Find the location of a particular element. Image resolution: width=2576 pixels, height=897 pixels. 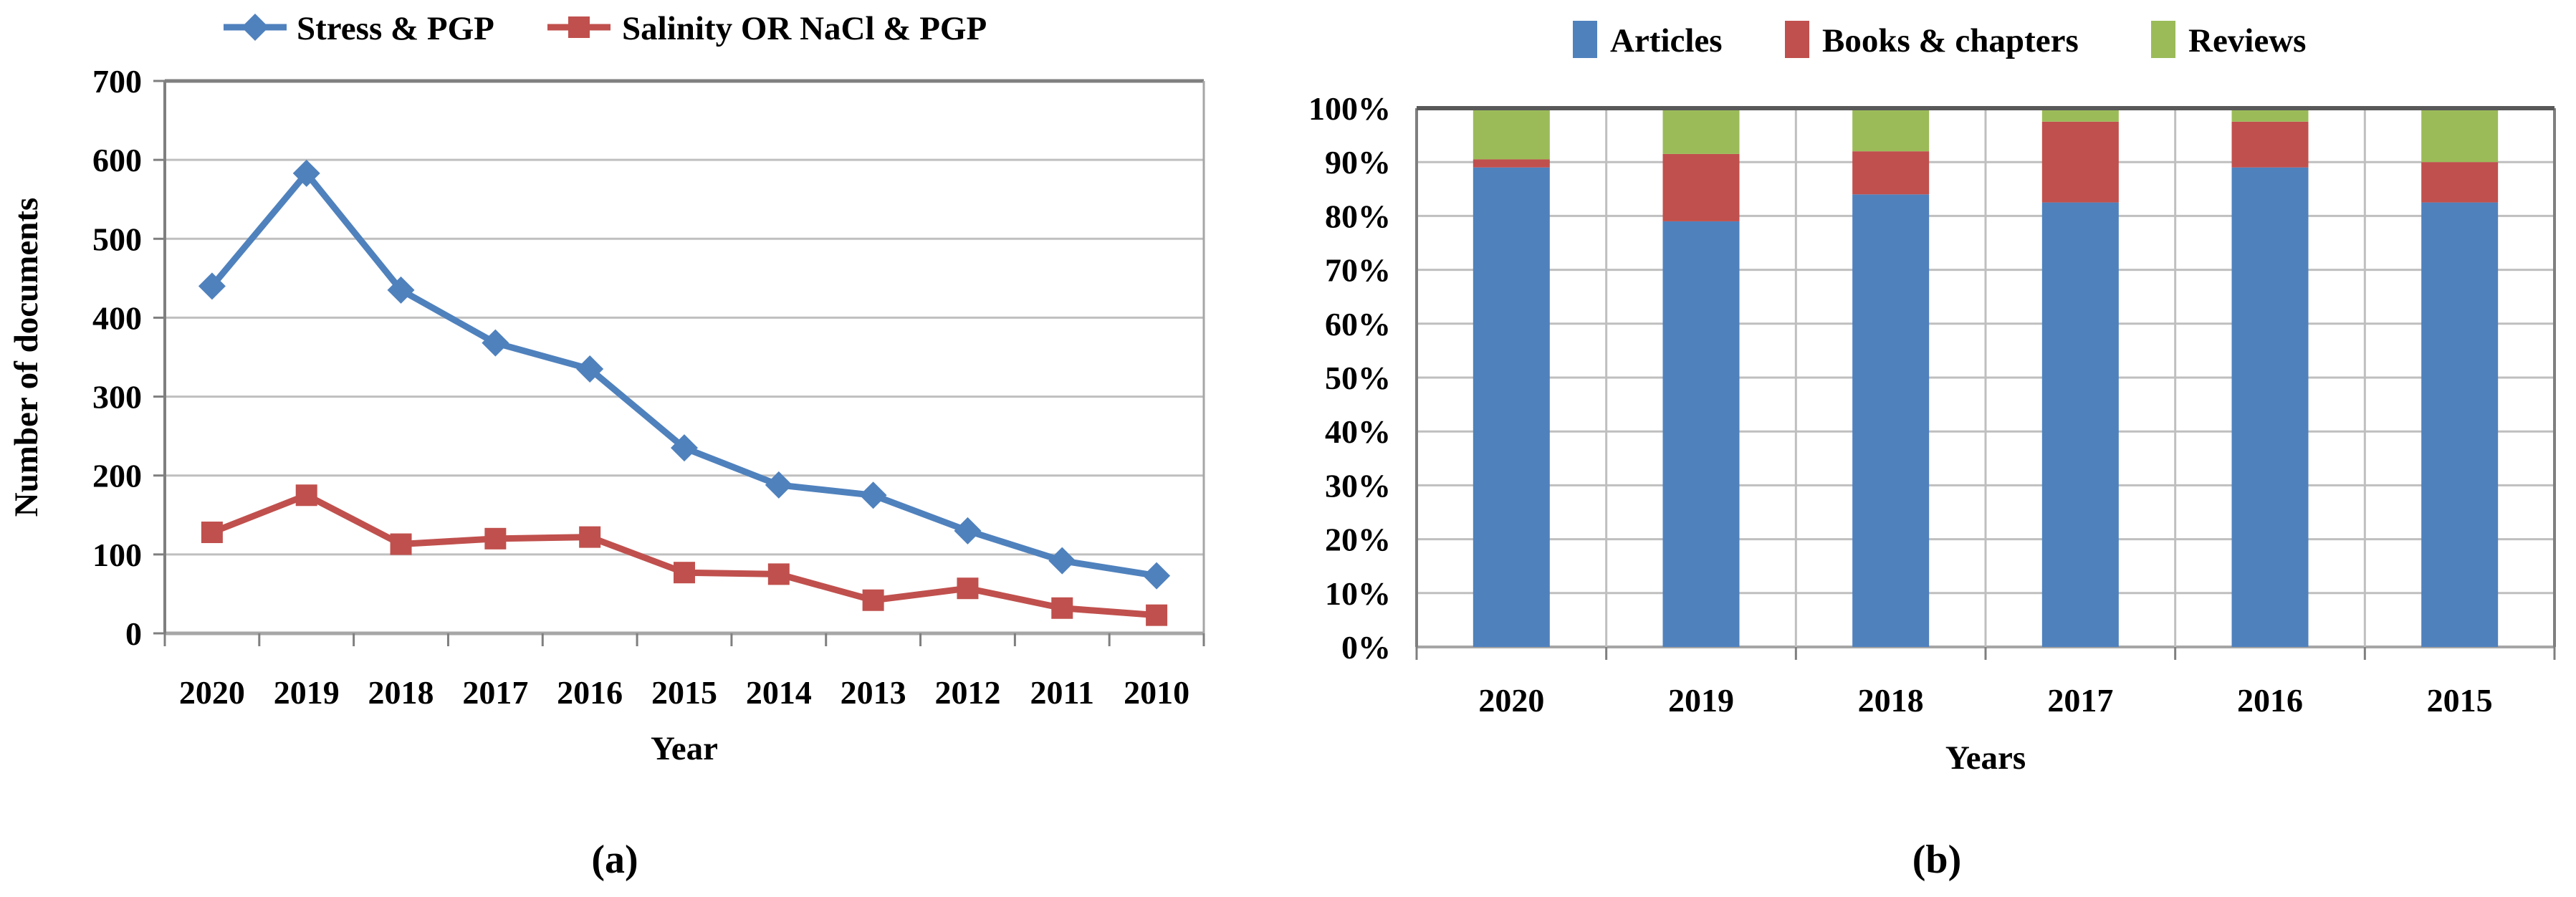

y-tick-label: 30% is located at coordinates (1358, 485).